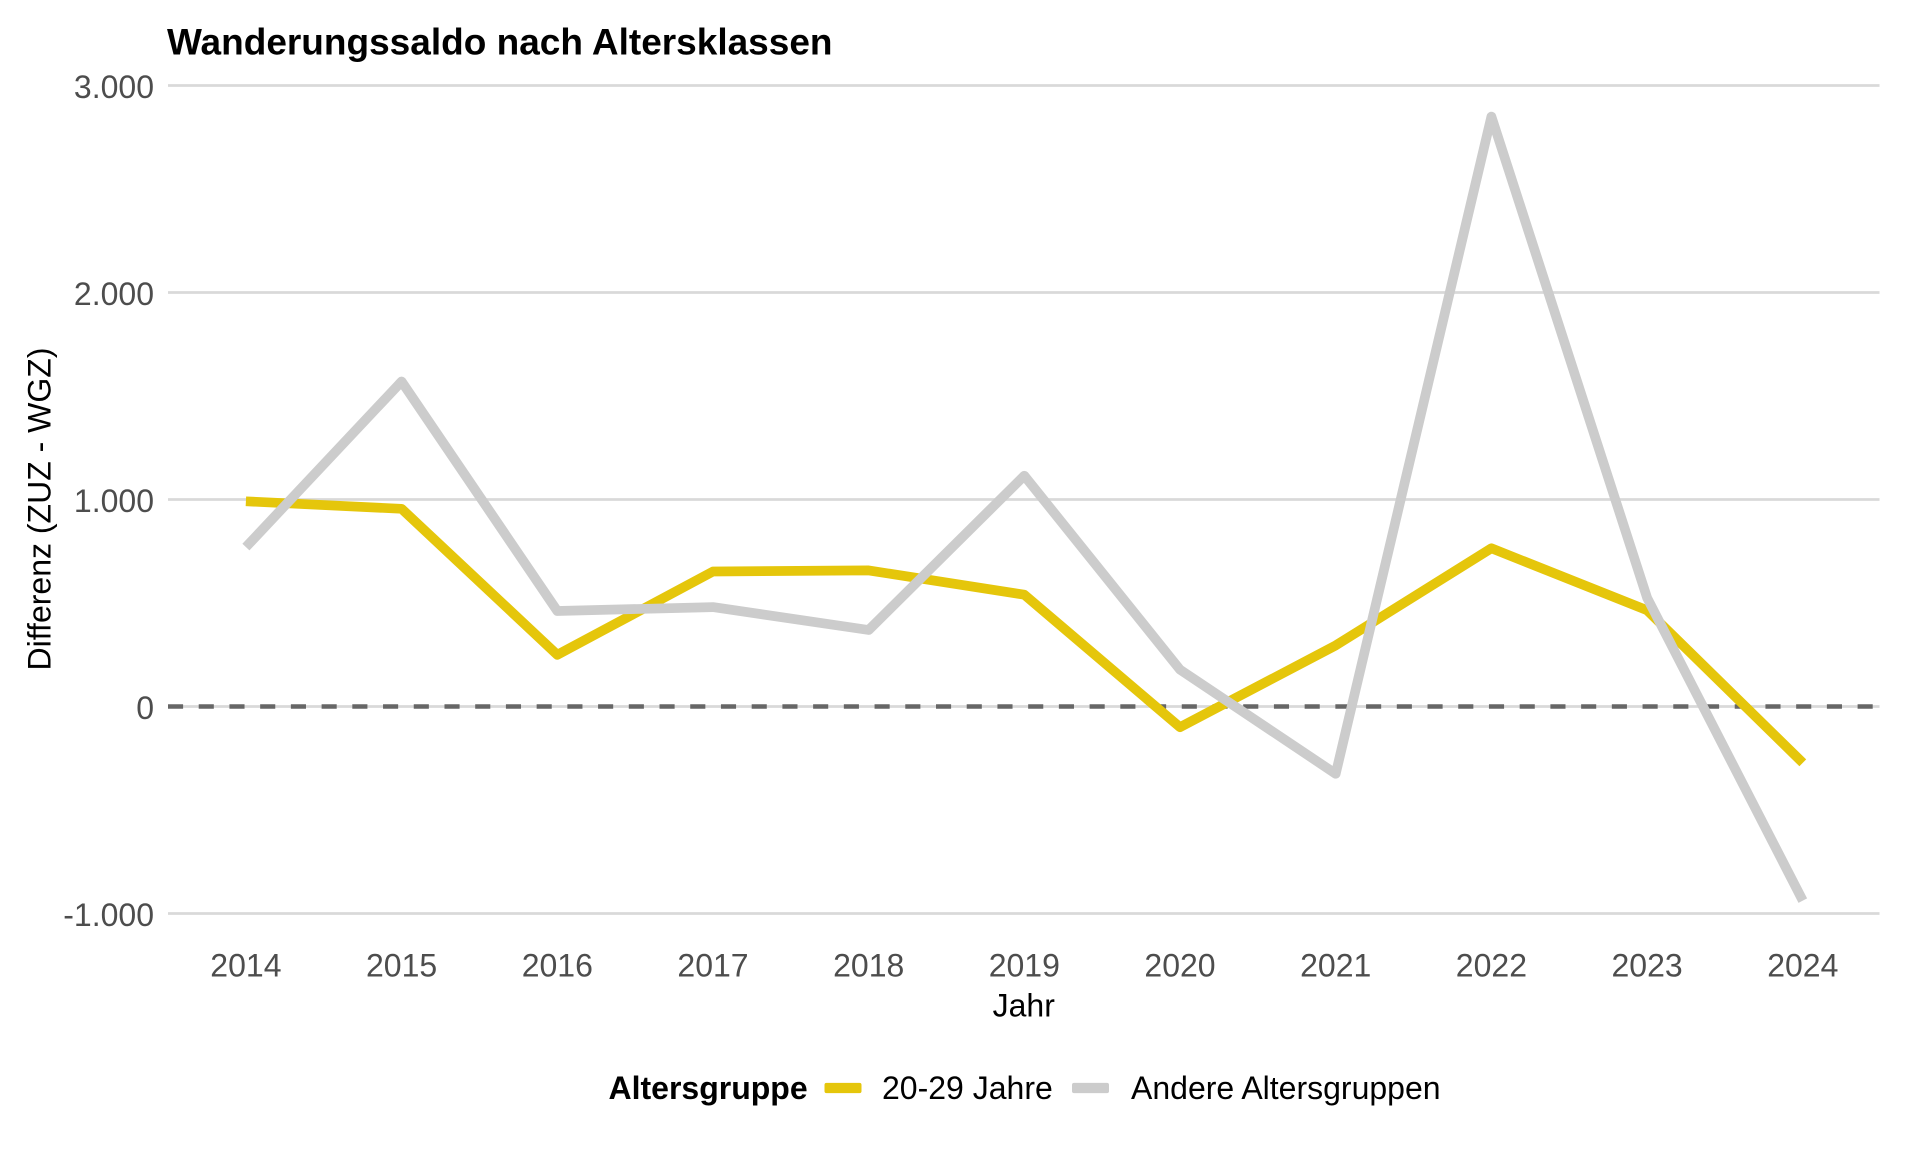 This screenshot has width=1920, height=1152. Describe the element at coordinates (145, 708) in the screenshot. I see `svg-text: 0` at that location.